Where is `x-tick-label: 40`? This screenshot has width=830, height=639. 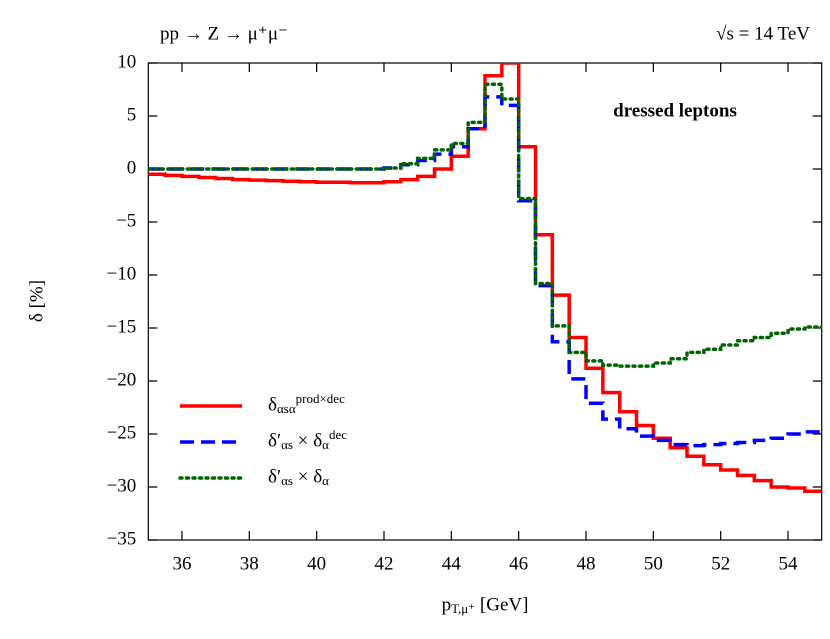
x-tick-label: 40 is located at coordinates (316, 563).